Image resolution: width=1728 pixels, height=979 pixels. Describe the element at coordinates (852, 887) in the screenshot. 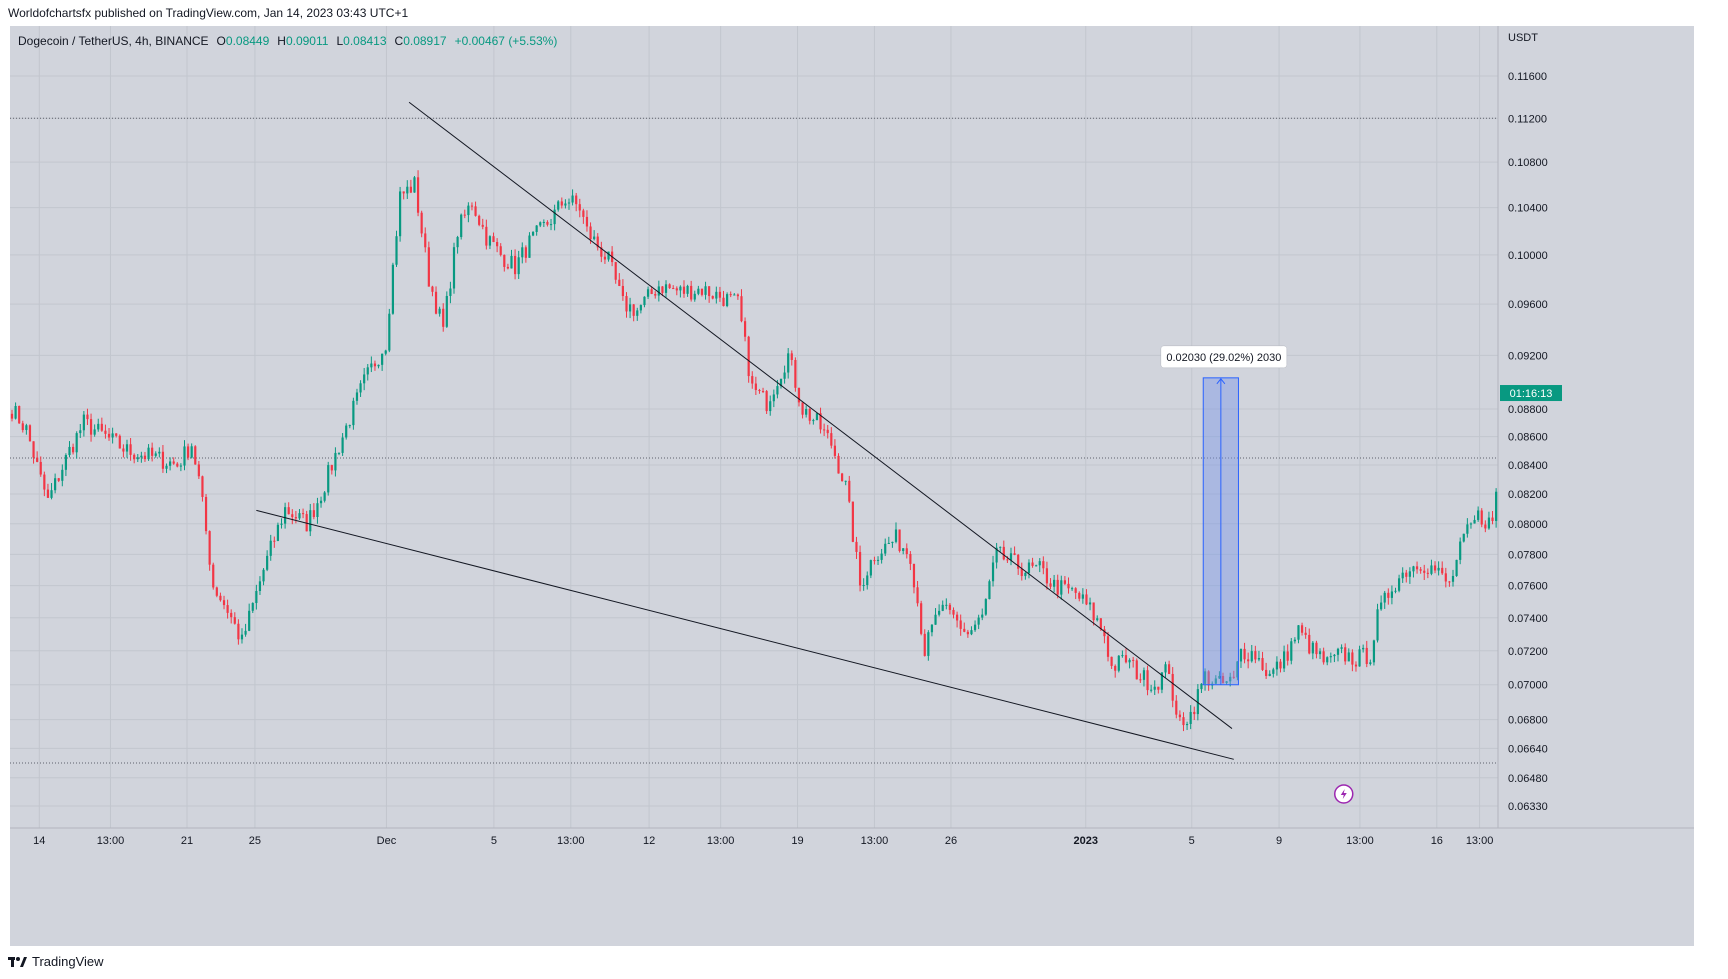

I see `time-axis` at that location.